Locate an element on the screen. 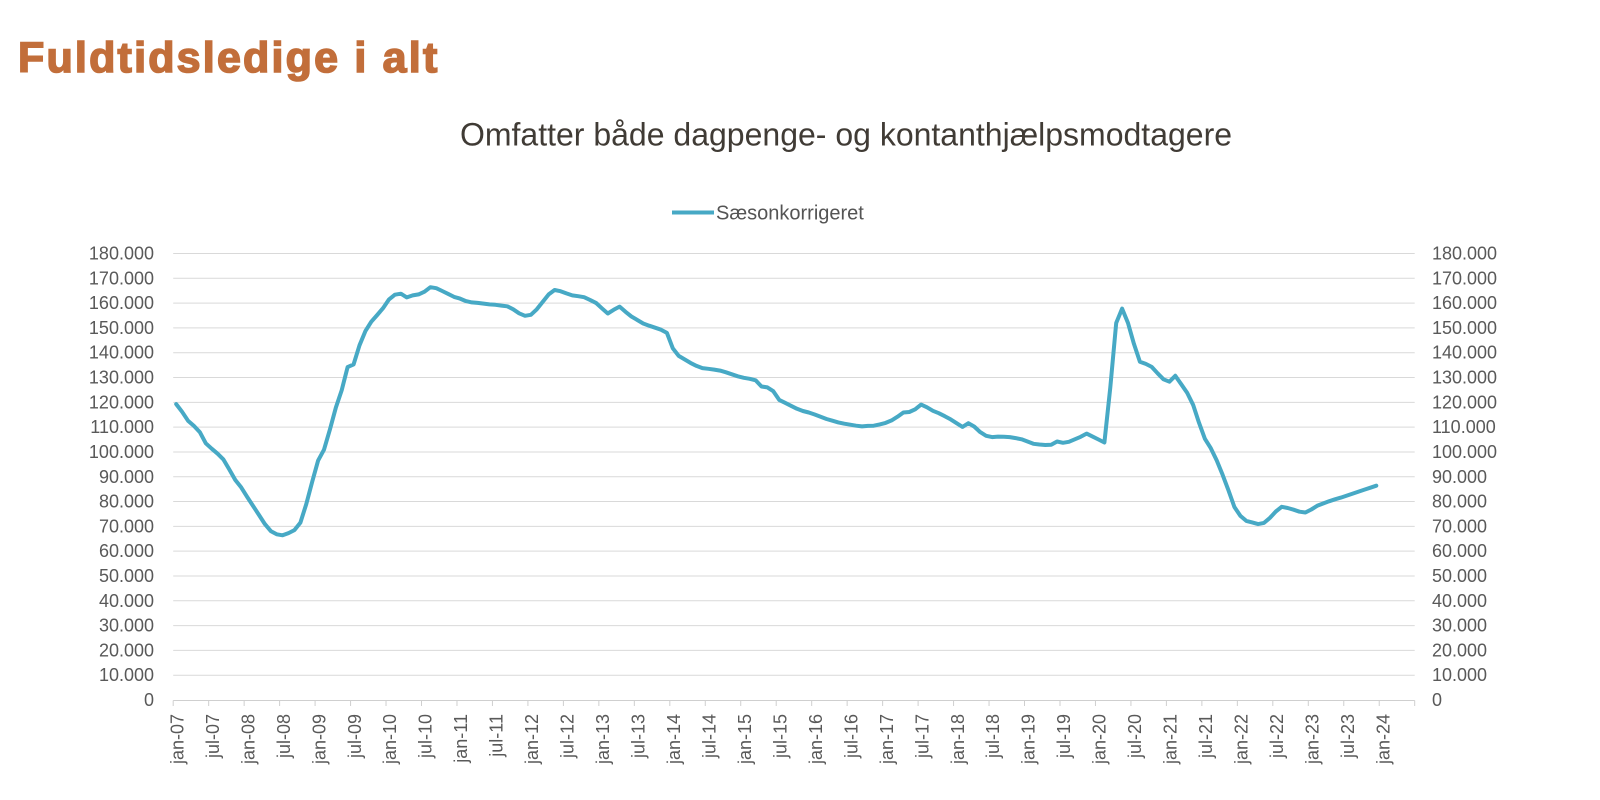 This screenshot has height=800, width=1600. svg-text: jan-08 is located at coordinates (248, 739).